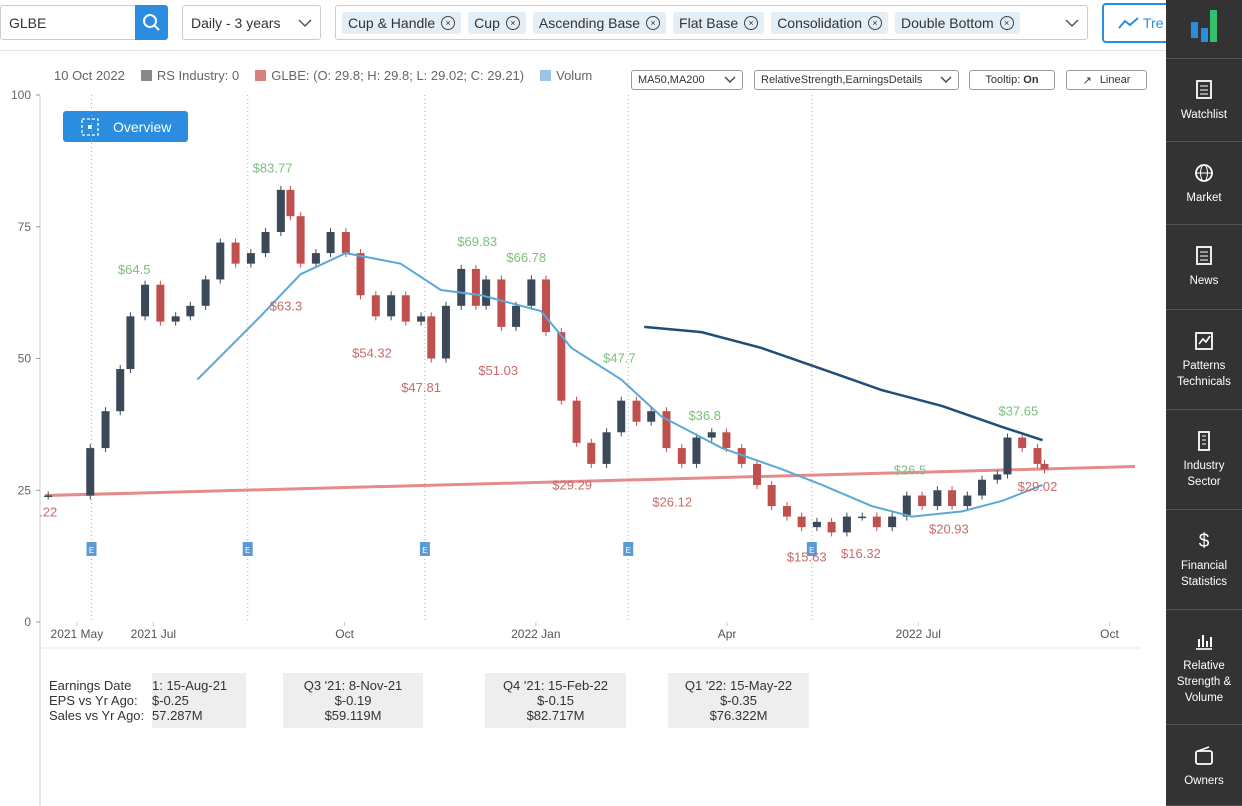  I want to click on icon: $, so click(1204, 541).